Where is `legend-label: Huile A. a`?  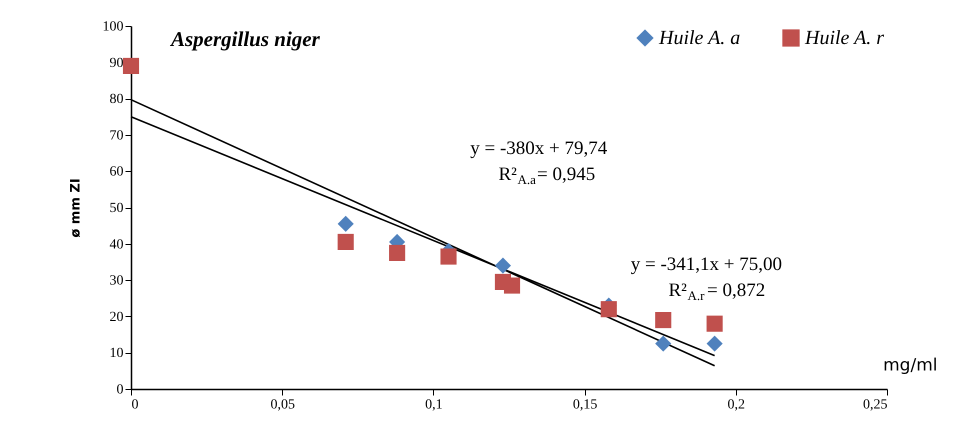
legend-label: Huile A. a is located at coordinates (699, 38).